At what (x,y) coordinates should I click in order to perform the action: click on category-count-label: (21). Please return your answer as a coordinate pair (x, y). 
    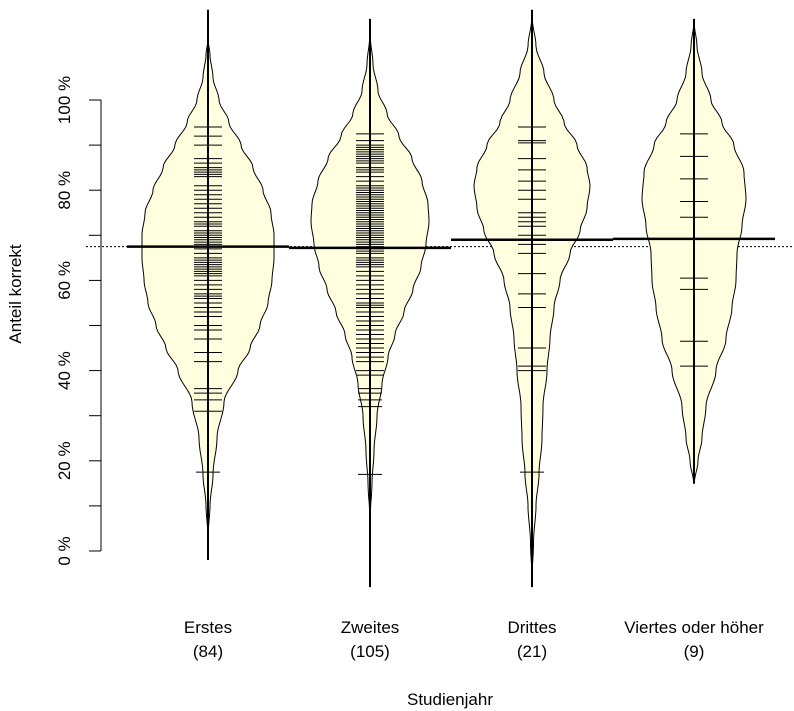
    Looking at the image, I should click on (532, 651).